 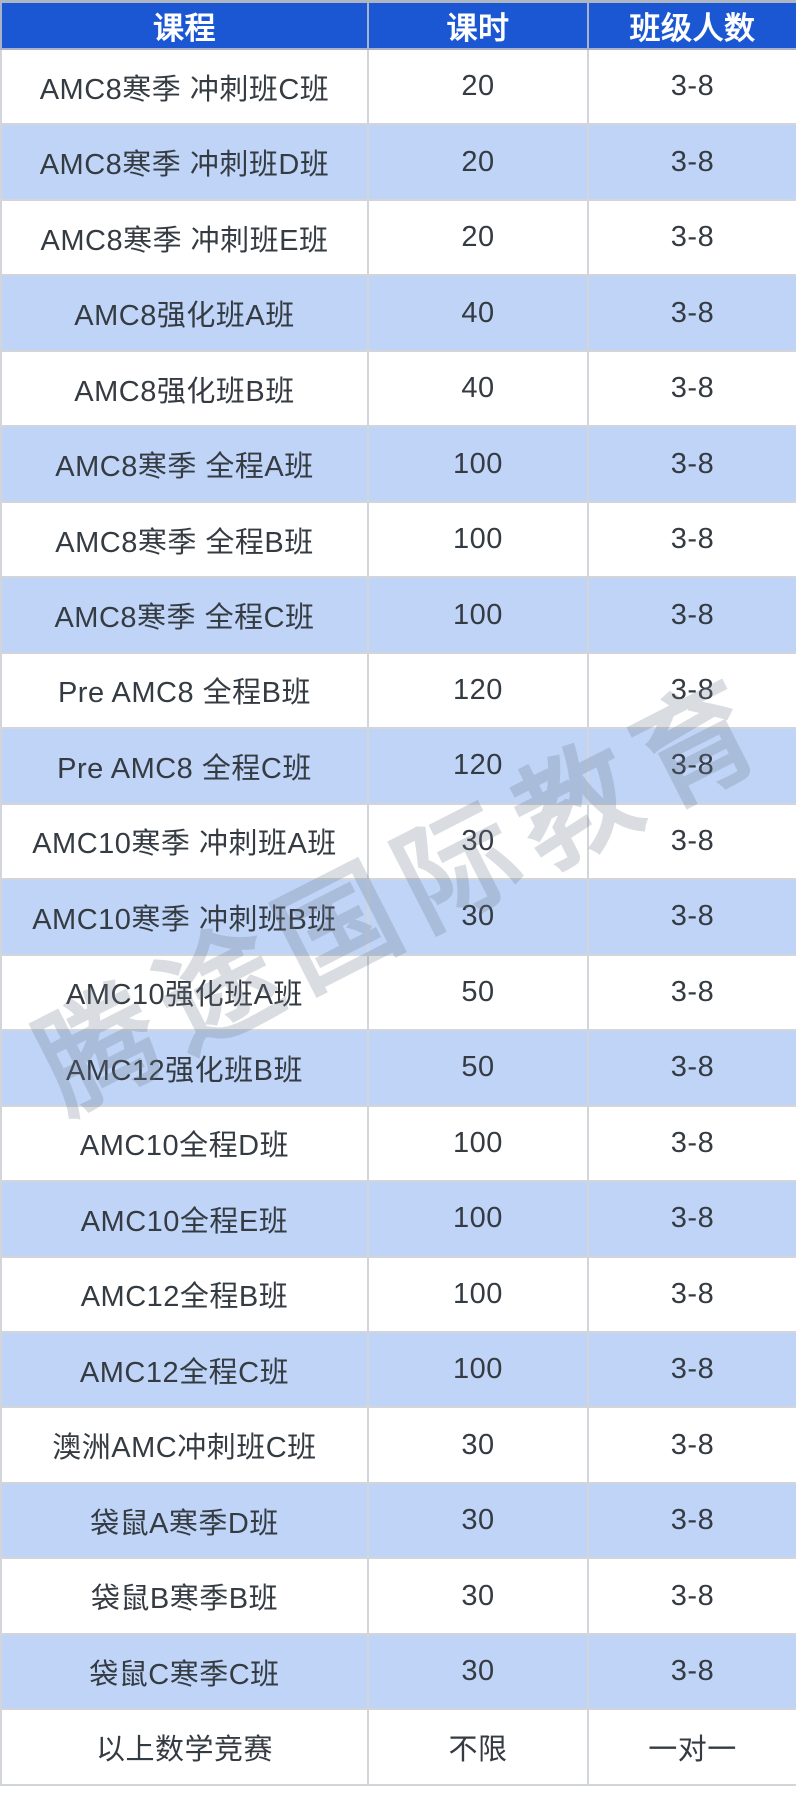 I want to click on hours-cell: 不限, so click(x=478, y=1747).